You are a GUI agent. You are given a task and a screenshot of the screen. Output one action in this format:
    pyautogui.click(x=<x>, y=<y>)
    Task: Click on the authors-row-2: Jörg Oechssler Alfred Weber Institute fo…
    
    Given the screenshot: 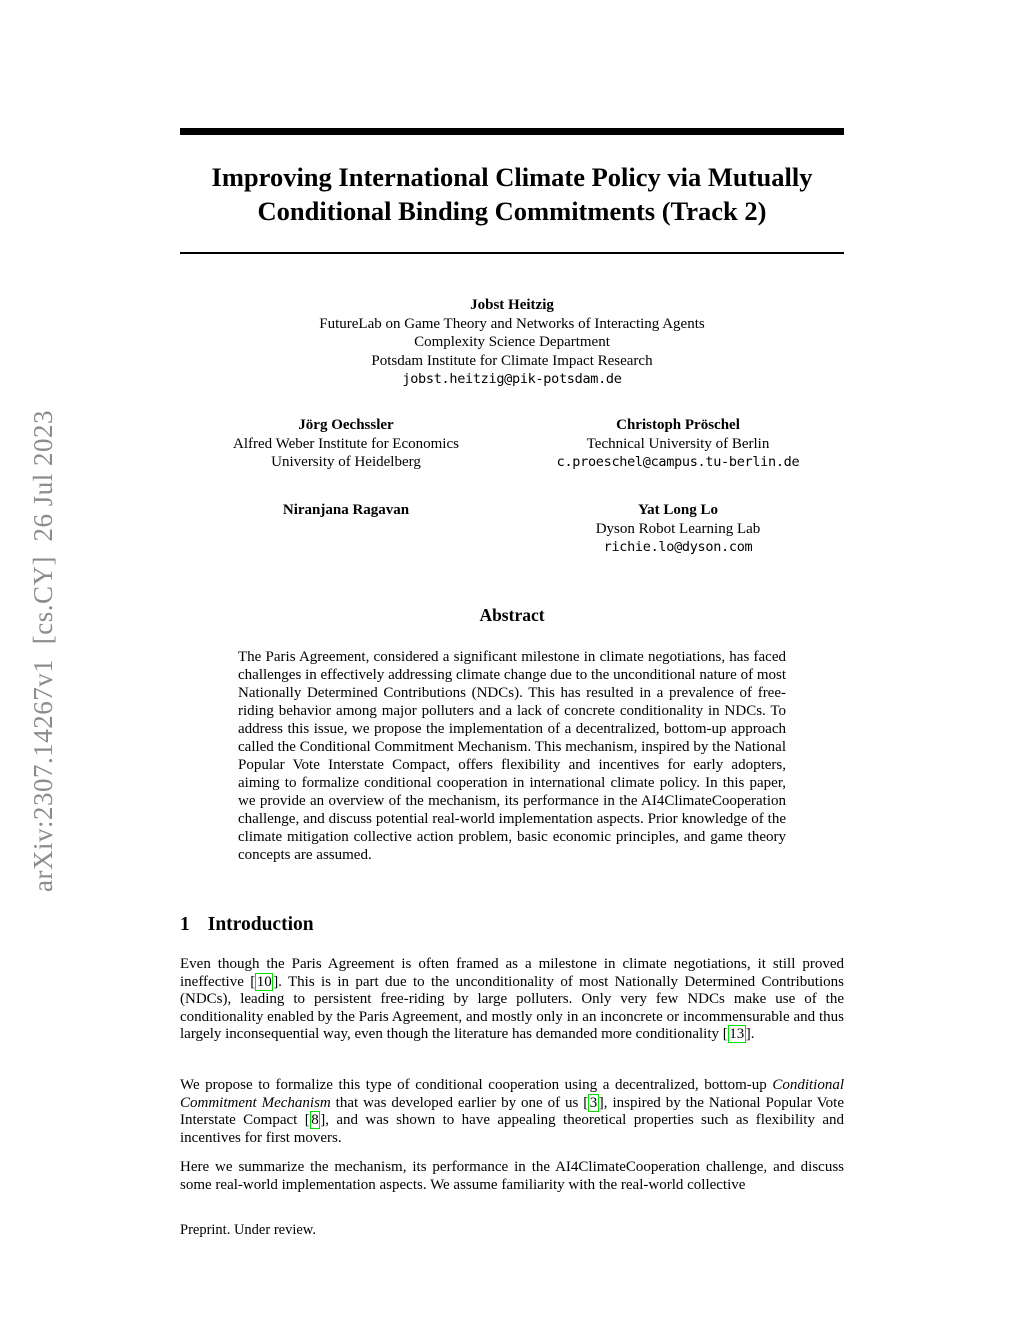 What is the action you would take?
    pyautogui.click(x=512, y=444)
    